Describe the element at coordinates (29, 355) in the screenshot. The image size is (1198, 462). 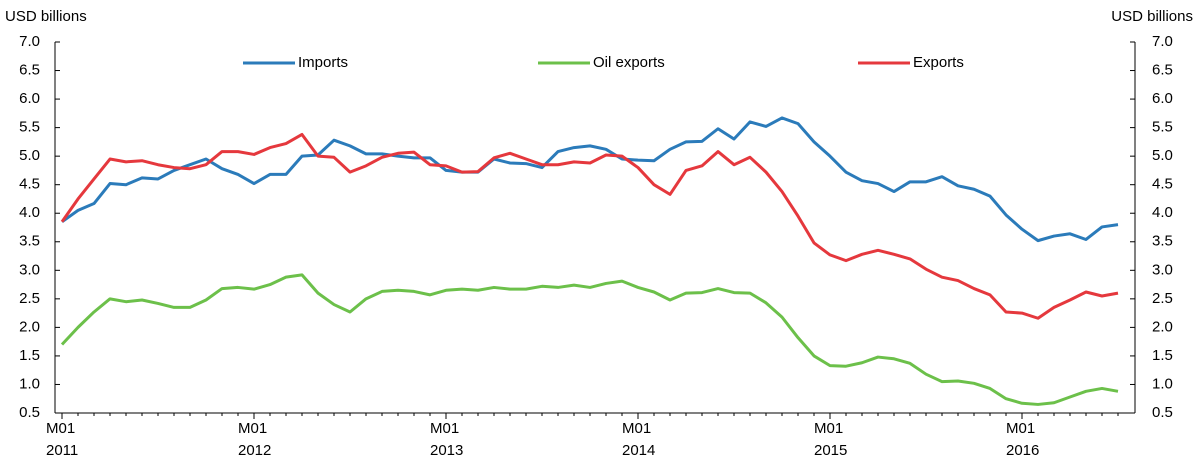
I see `y-tick-label: 1.5` at that location.